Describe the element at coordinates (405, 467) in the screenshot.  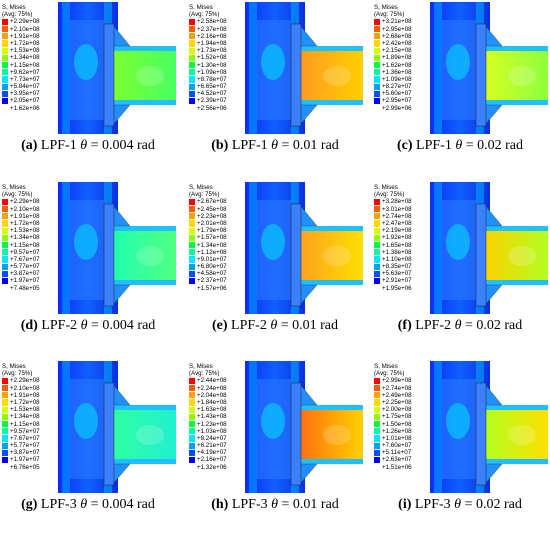
I see `legend-entry: +1.51e+06` at that location.